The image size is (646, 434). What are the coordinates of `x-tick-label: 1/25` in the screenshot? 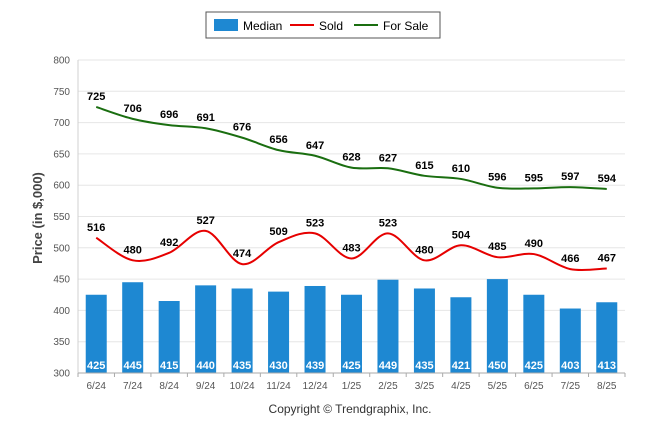 It's located at (352, 386).